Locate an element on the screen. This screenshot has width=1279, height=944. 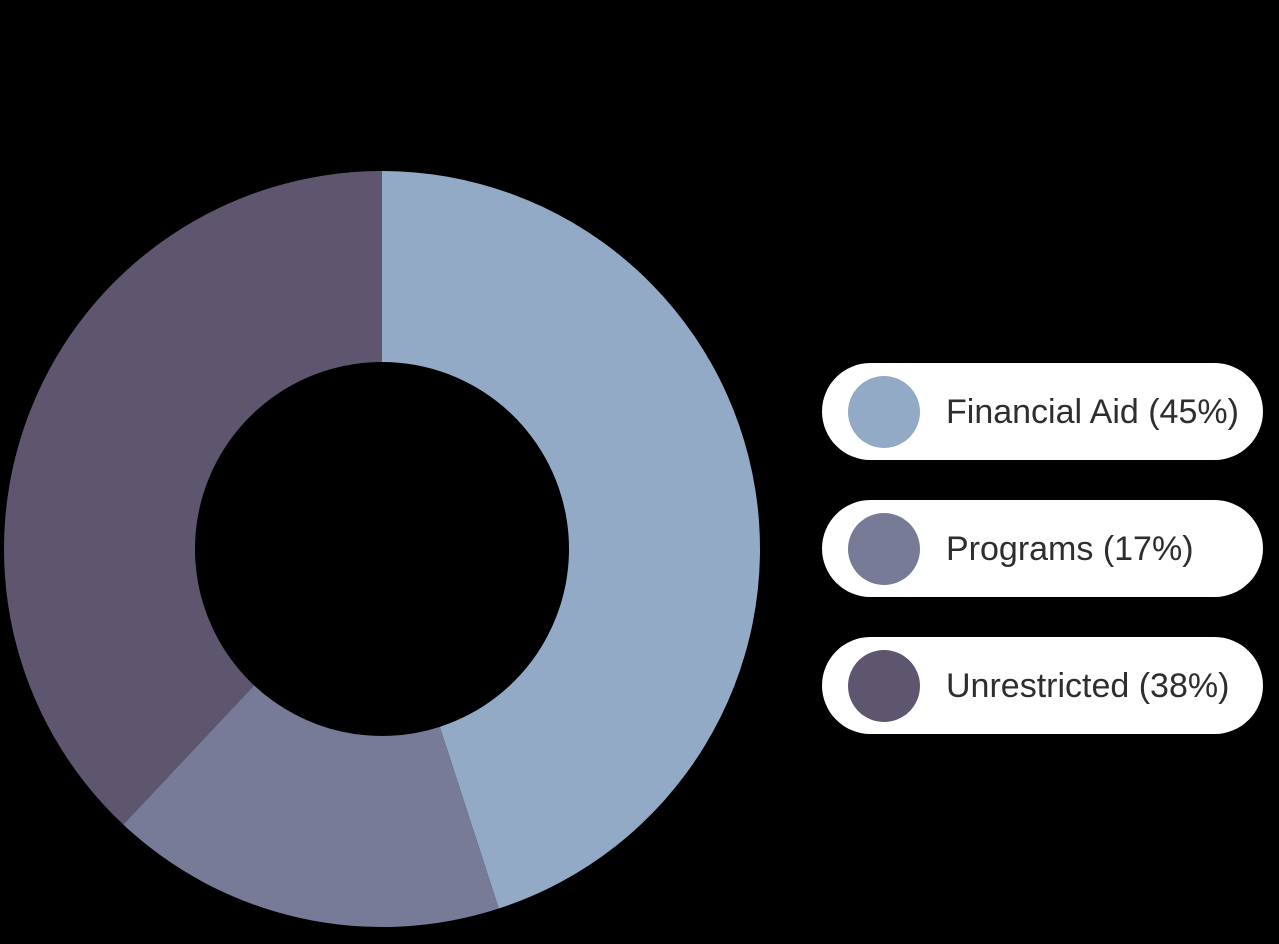
legend-item-unrestricted: Unrestricted (38%) is located at coordinates (1042, 685).